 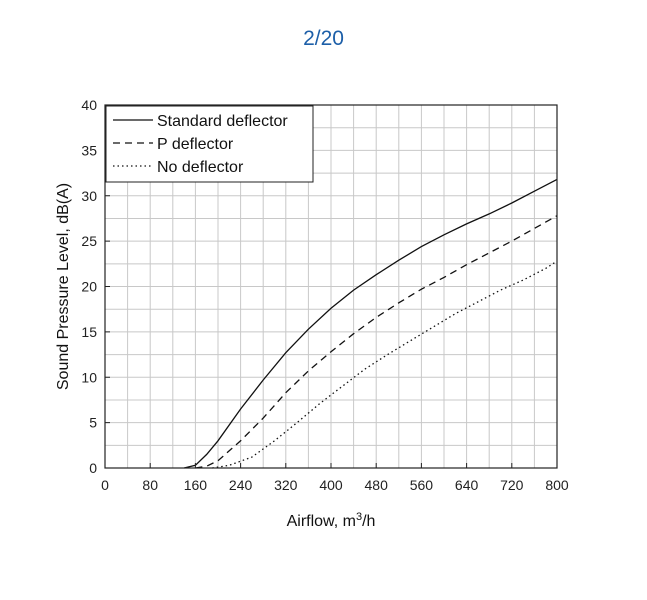 What do you see at coordinates (150, 485) in the screenshot?
I see `x-tick-label: 80` at bounding box center [150, 485].